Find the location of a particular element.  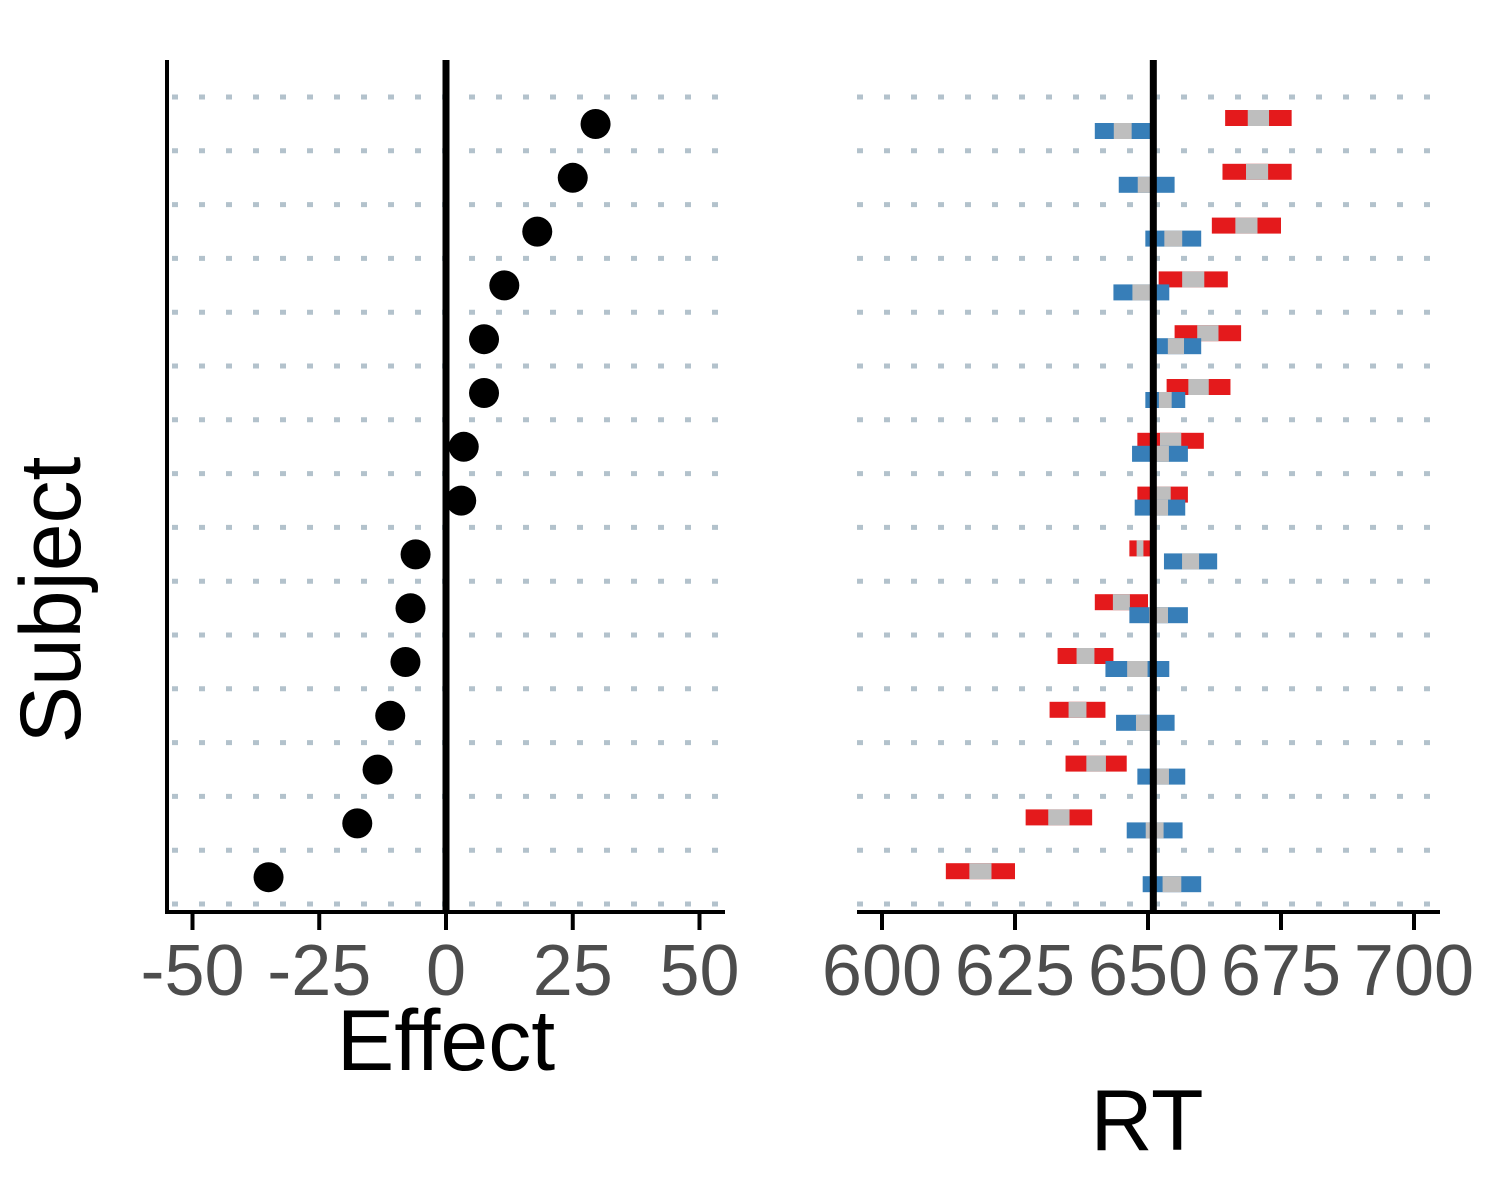

x-tick-label: 625 is located at coordinates (1015, 971).